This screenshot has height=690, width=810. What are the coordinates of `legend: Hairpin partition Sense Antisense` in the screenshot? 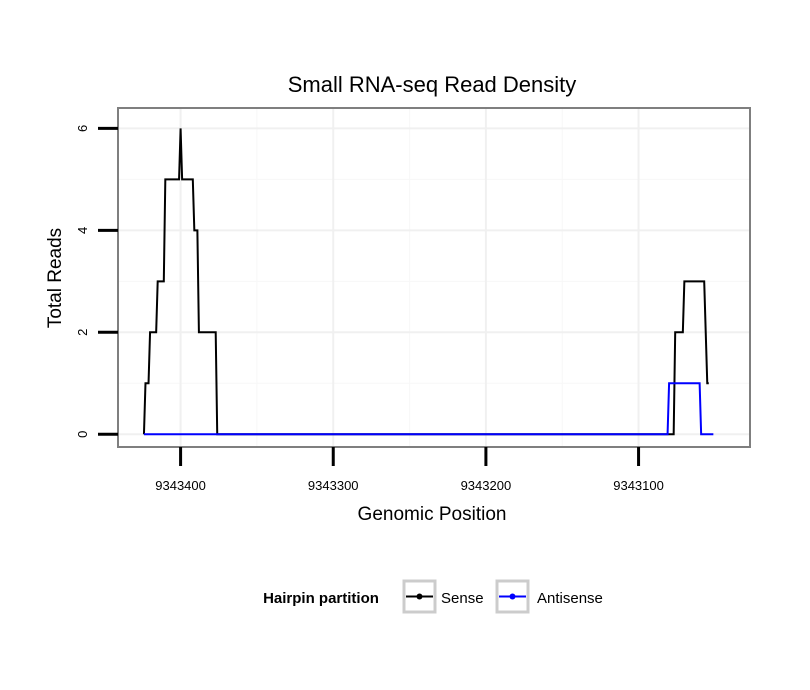 It's located at (433, 596).